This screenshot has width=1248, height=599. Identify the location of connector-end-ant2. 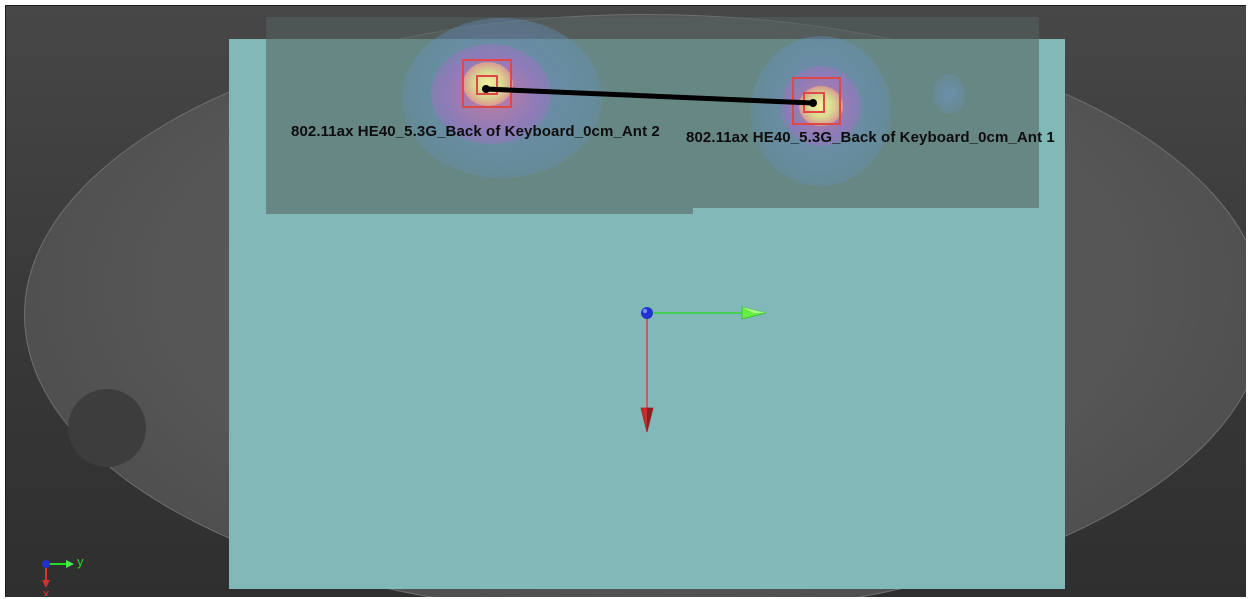
(486, 89).